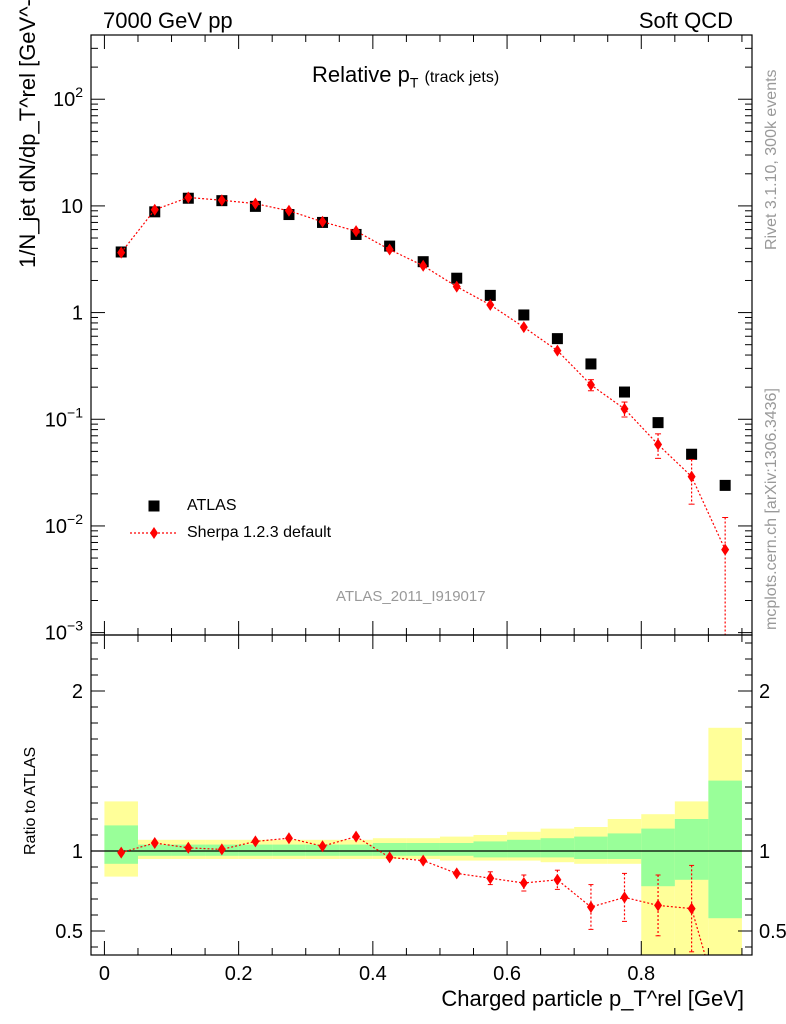 The height and width of the screenshot is (1024, 786). I want to click on plot-title-note: (track jets), so click(462, 77).